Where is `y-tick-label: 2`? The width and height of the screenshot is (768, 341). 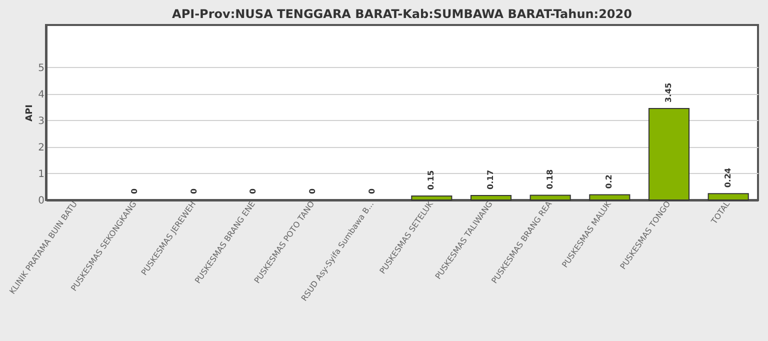 y-tick-label: 2 is located at coordinates (41, 148).